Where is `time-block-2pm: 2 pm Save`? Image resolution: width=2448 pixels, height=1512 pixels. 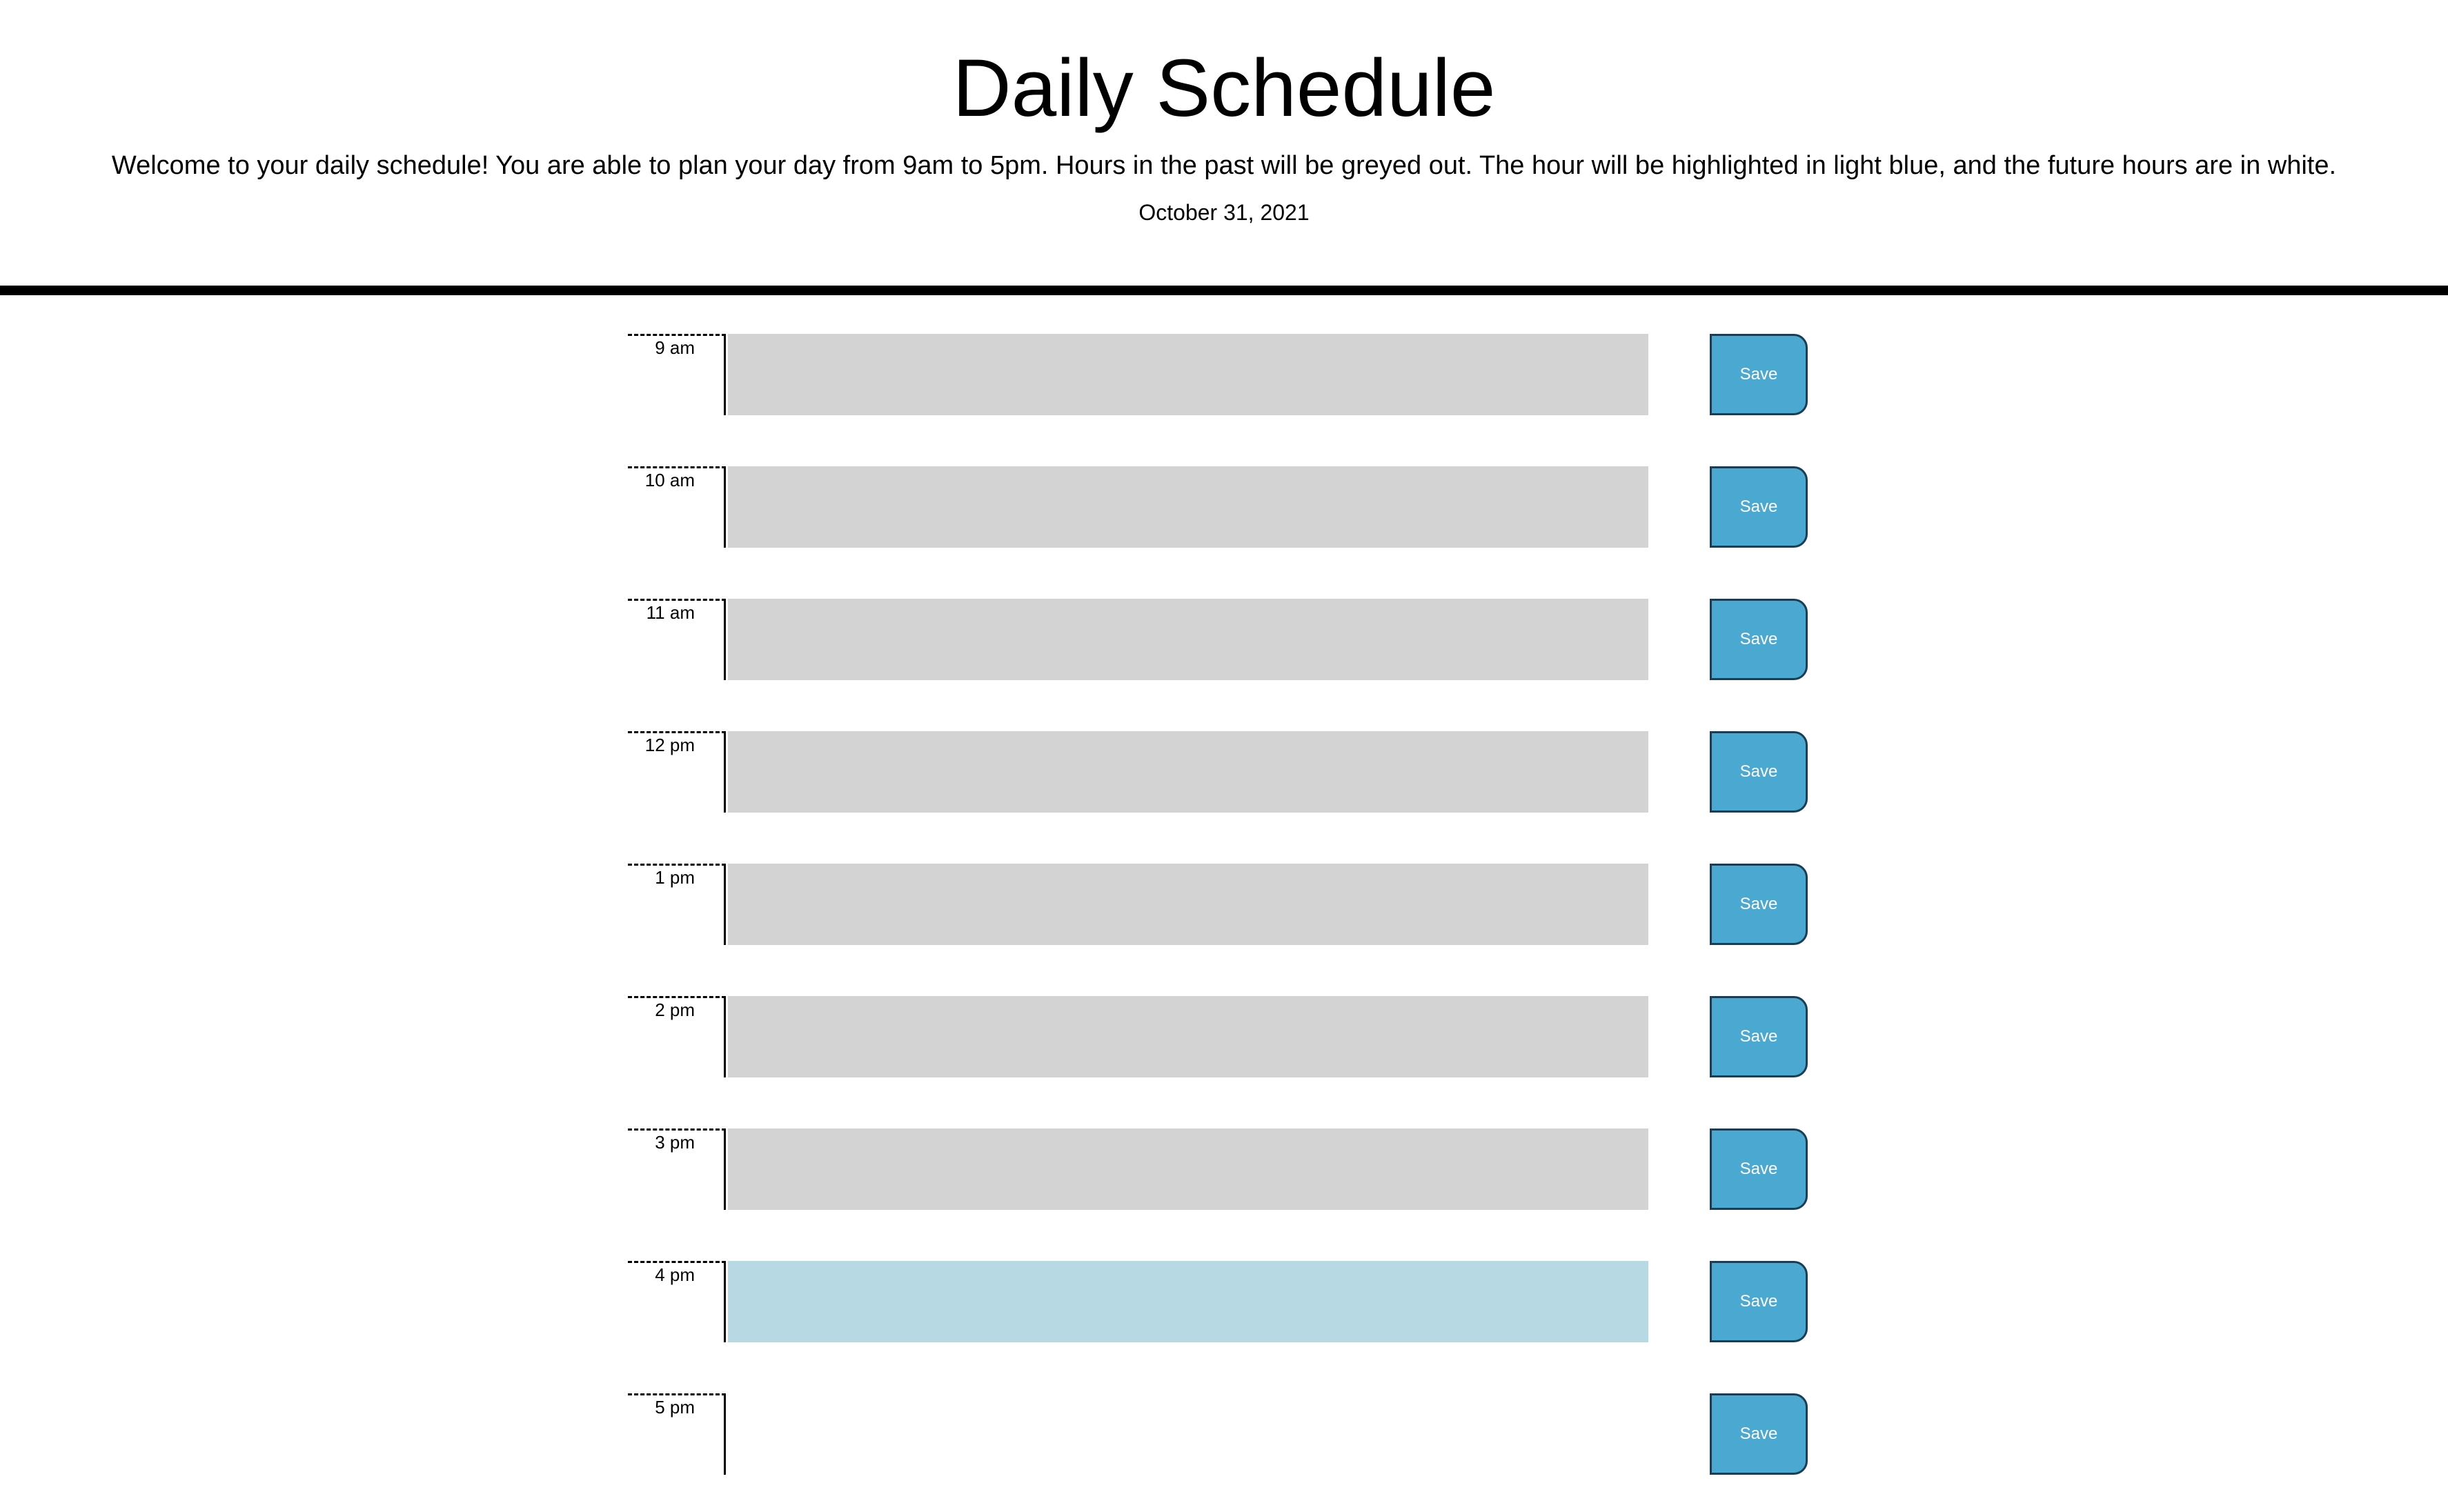 time-block-2pm: 2 pm Save is located at coordinates (1218, 1036).